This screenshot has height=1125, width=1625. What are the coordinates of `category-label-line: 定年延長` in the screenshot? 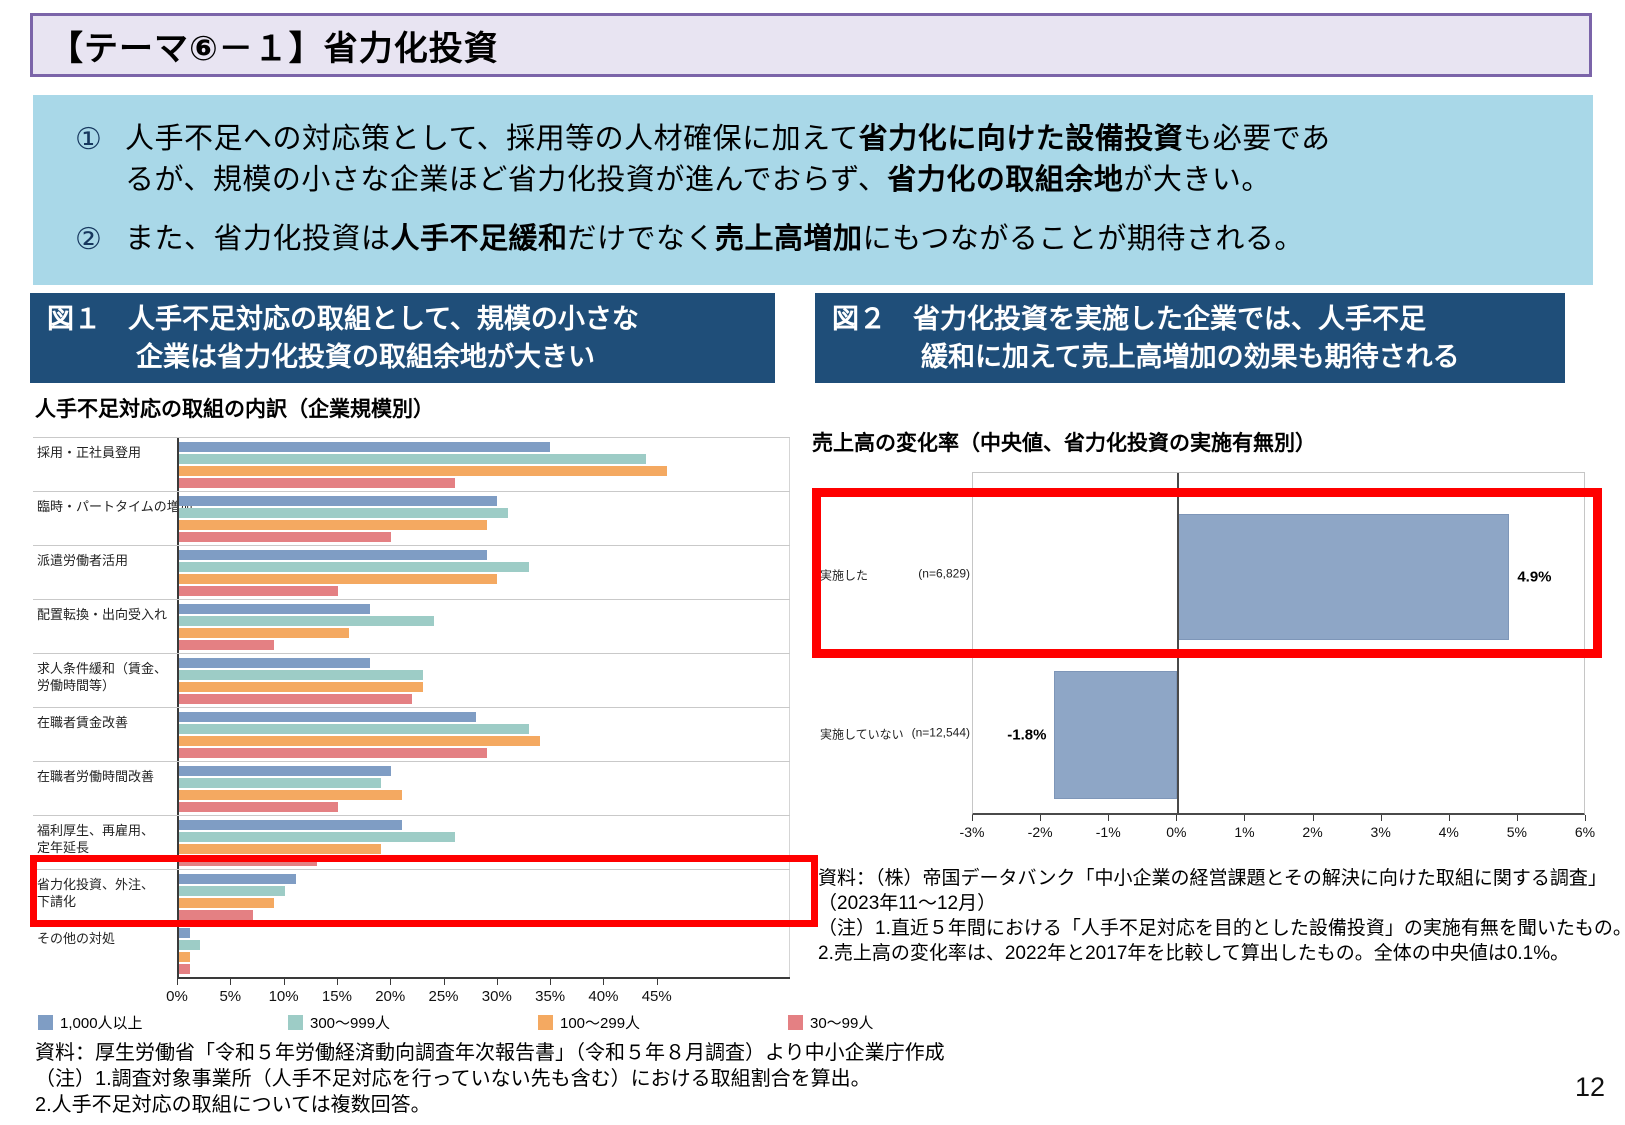 It's located at (63, 847).